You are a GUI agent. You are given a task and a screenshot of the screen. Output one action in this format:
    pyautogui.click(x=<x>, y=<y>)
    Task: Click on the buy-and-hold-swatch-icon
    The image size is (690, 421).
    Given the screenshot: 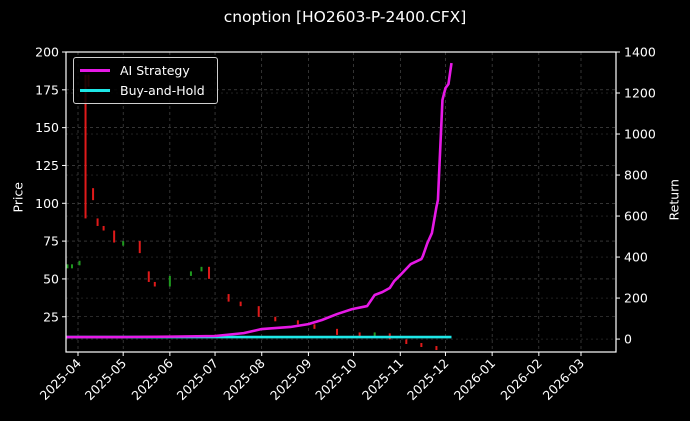 What is the action you would take?
    pyautogui.click(x=95, y=90)
    